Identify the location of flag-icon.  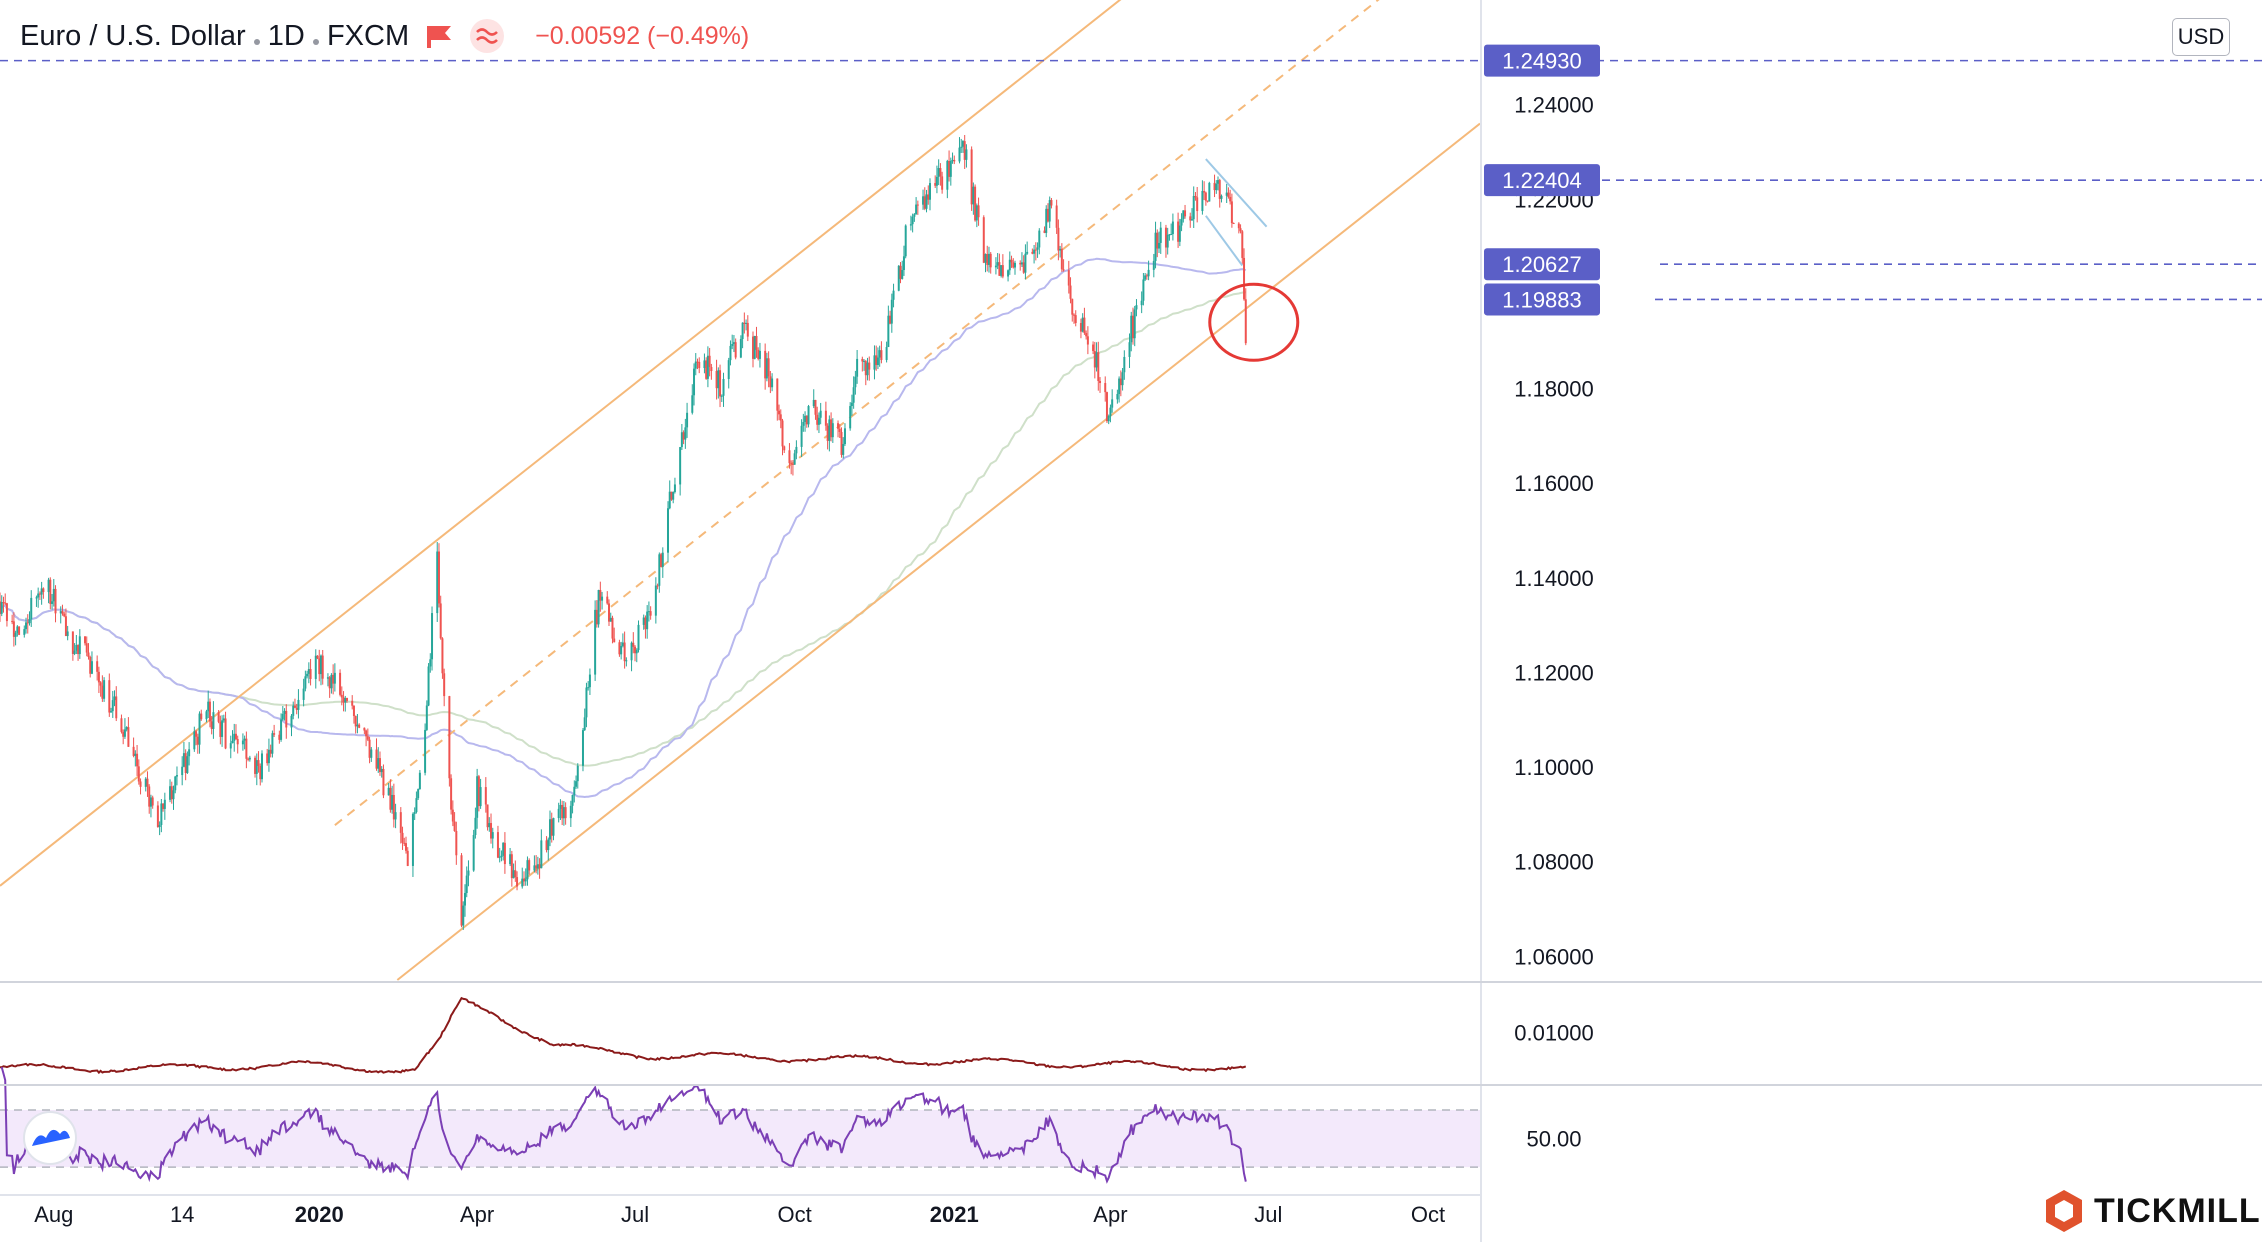
(439, 36).